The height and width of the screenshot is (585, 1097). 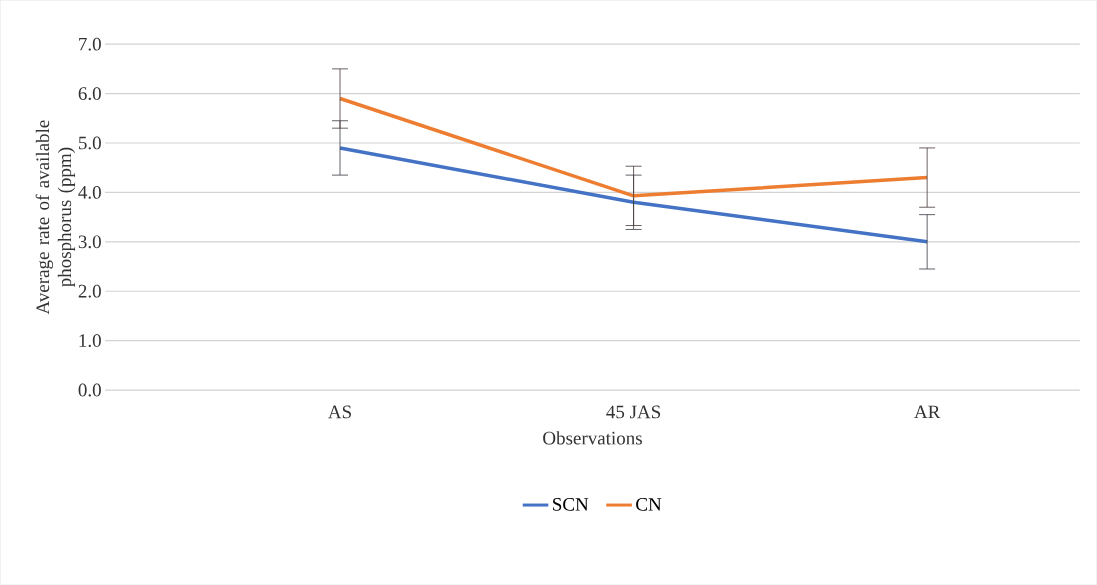 What do you see at coordinates (90, 143) in the screenshot?
I see `y-tick-label: 5.0` at bounding box center [90, 143].